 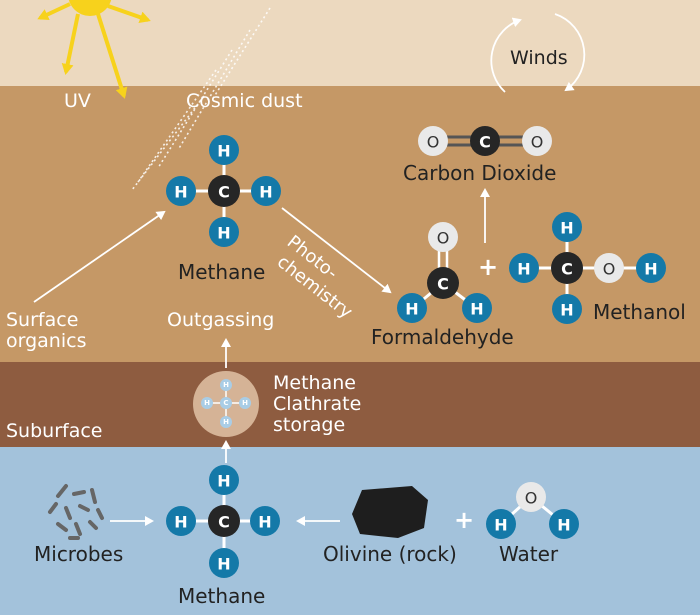 What do you see at coordinates (77, 101) in the screenshot?
I see `uv-label: UV` at bounding box center [77, 101].